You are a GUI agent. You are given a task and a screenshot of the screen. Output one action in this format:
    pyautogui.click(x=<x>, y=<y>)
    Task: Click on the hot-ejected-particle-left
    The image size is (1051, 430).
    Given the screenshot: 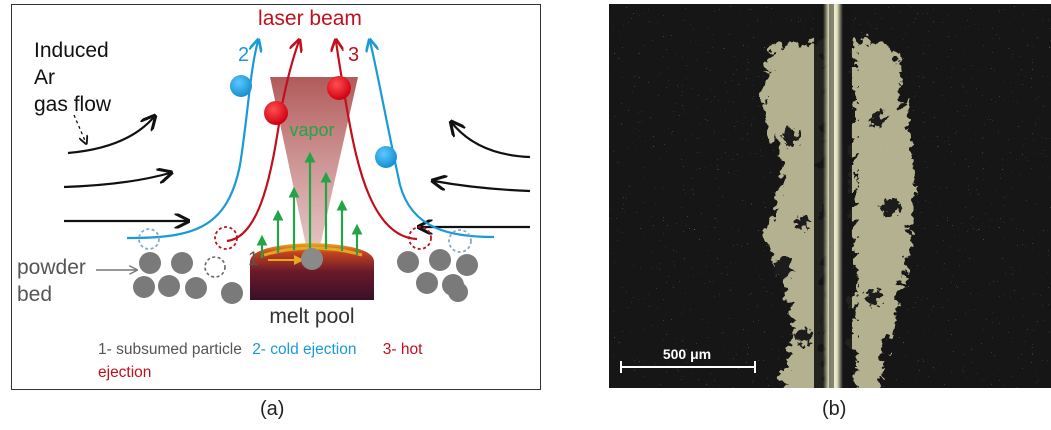 What is the action you would take?
    pyautogui.click(x=276, y=113)
    